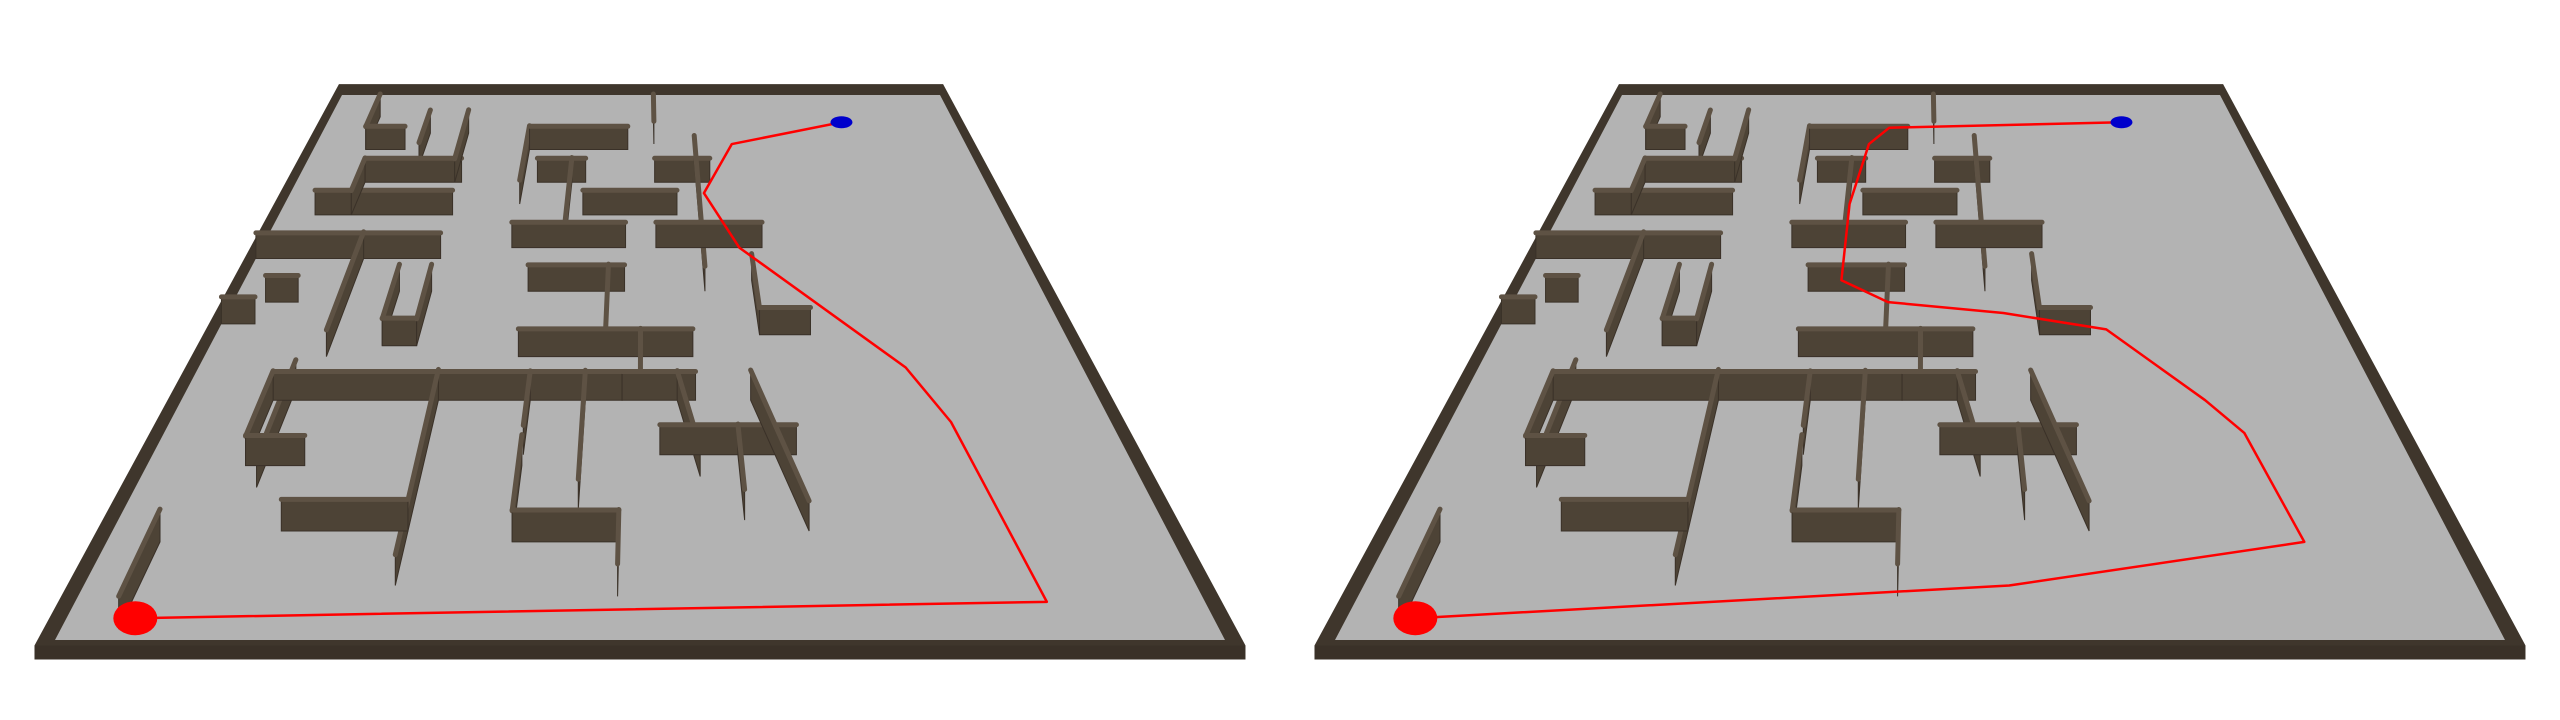  Describe the element at coordinates (2121, 122) in the screenshot. I see `goal-marker-right` at that location.